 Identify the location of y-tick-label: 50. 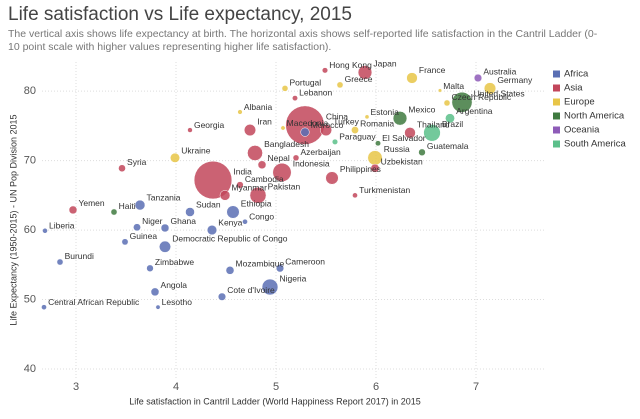
(30, 299).